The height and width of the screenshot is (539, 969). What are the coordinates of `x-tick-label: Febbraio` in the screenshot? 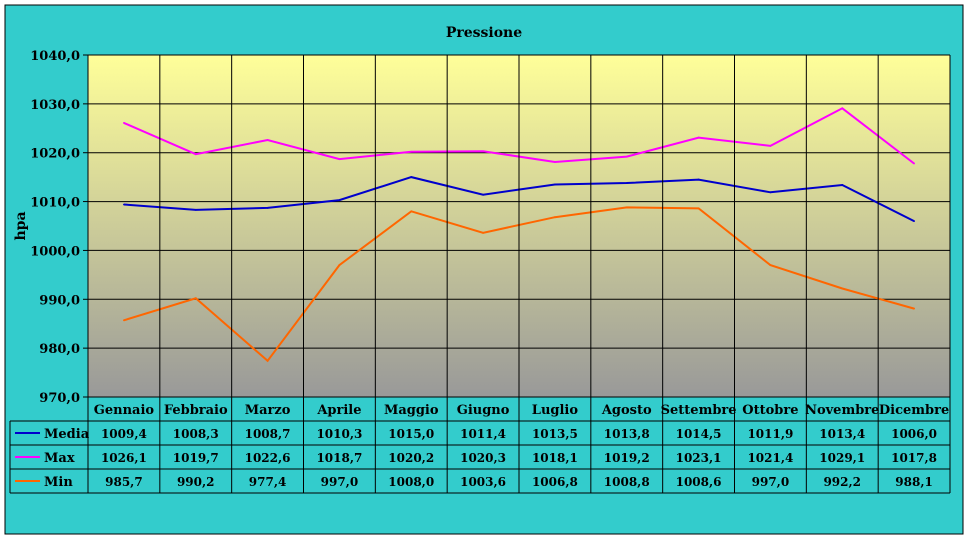 It's located at (196, 410).